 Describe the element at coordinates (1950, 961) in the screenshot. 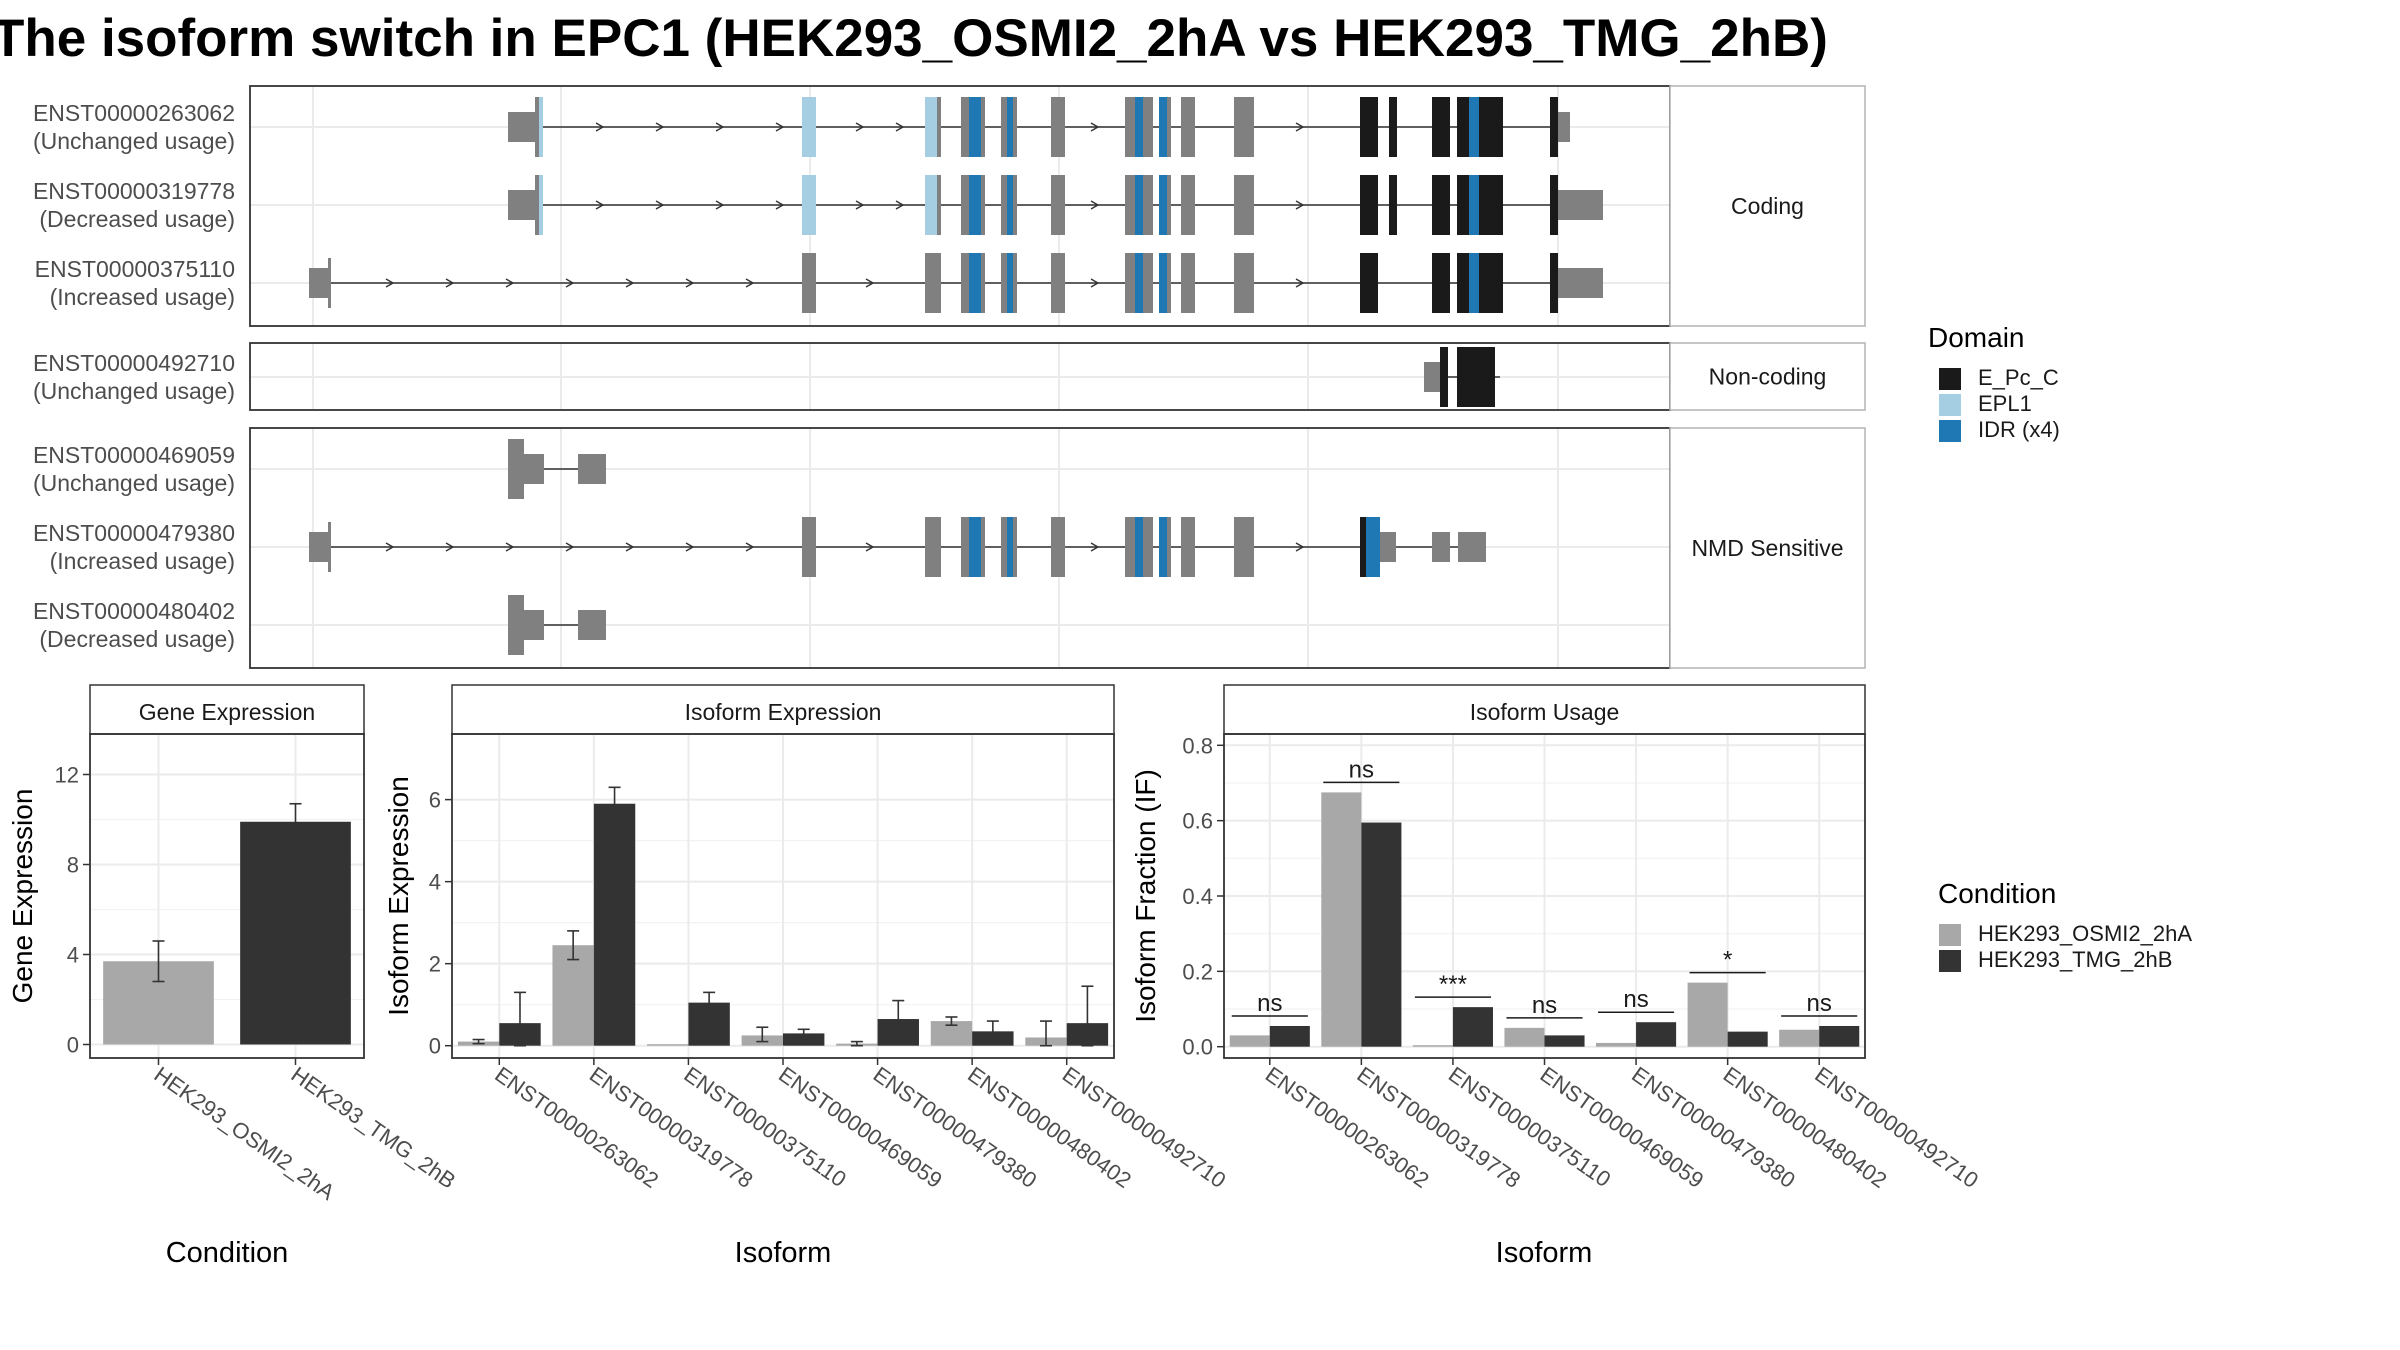

I see `legend-swatch-cond-b` at that location.